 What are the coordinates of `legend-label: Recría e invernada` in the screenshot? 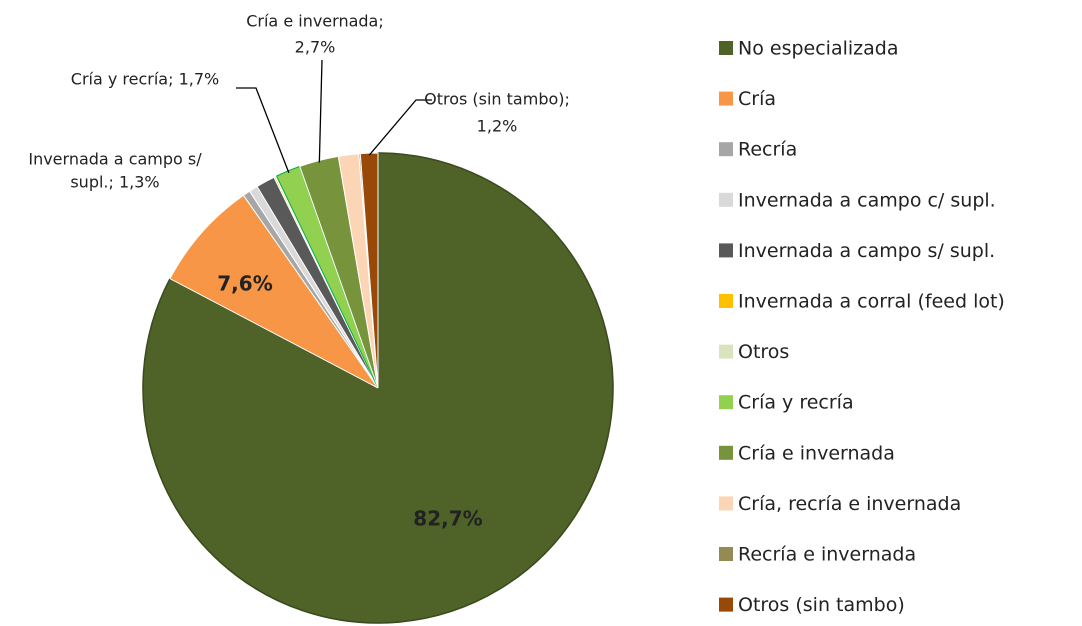 It's located at (827, 555).